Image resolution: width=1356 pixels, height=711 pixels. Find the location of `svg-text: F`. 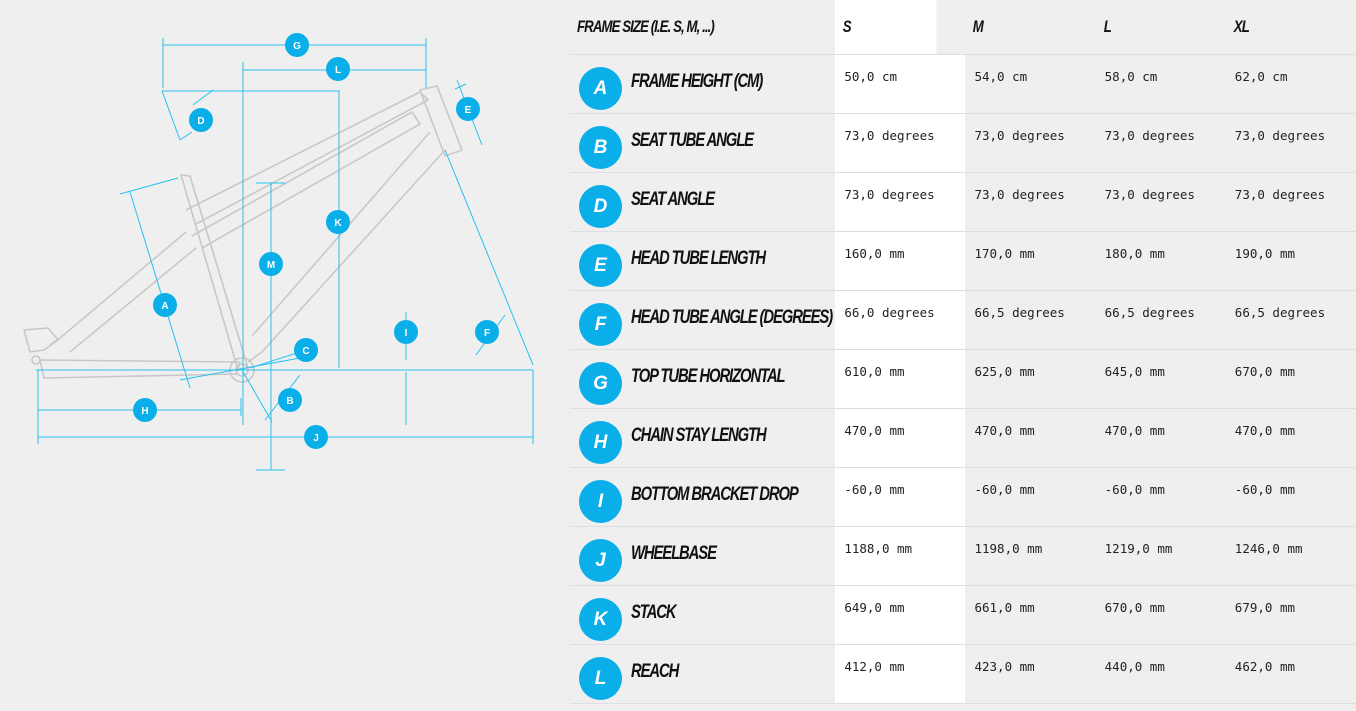

svg-text: F is located at coordinates (487, 333).